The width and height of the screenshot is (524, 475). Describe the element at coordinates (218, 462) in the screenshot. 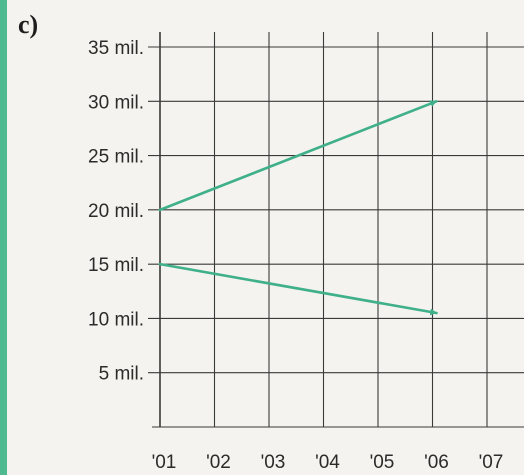

I see `x-tick-label: '02` at that location.